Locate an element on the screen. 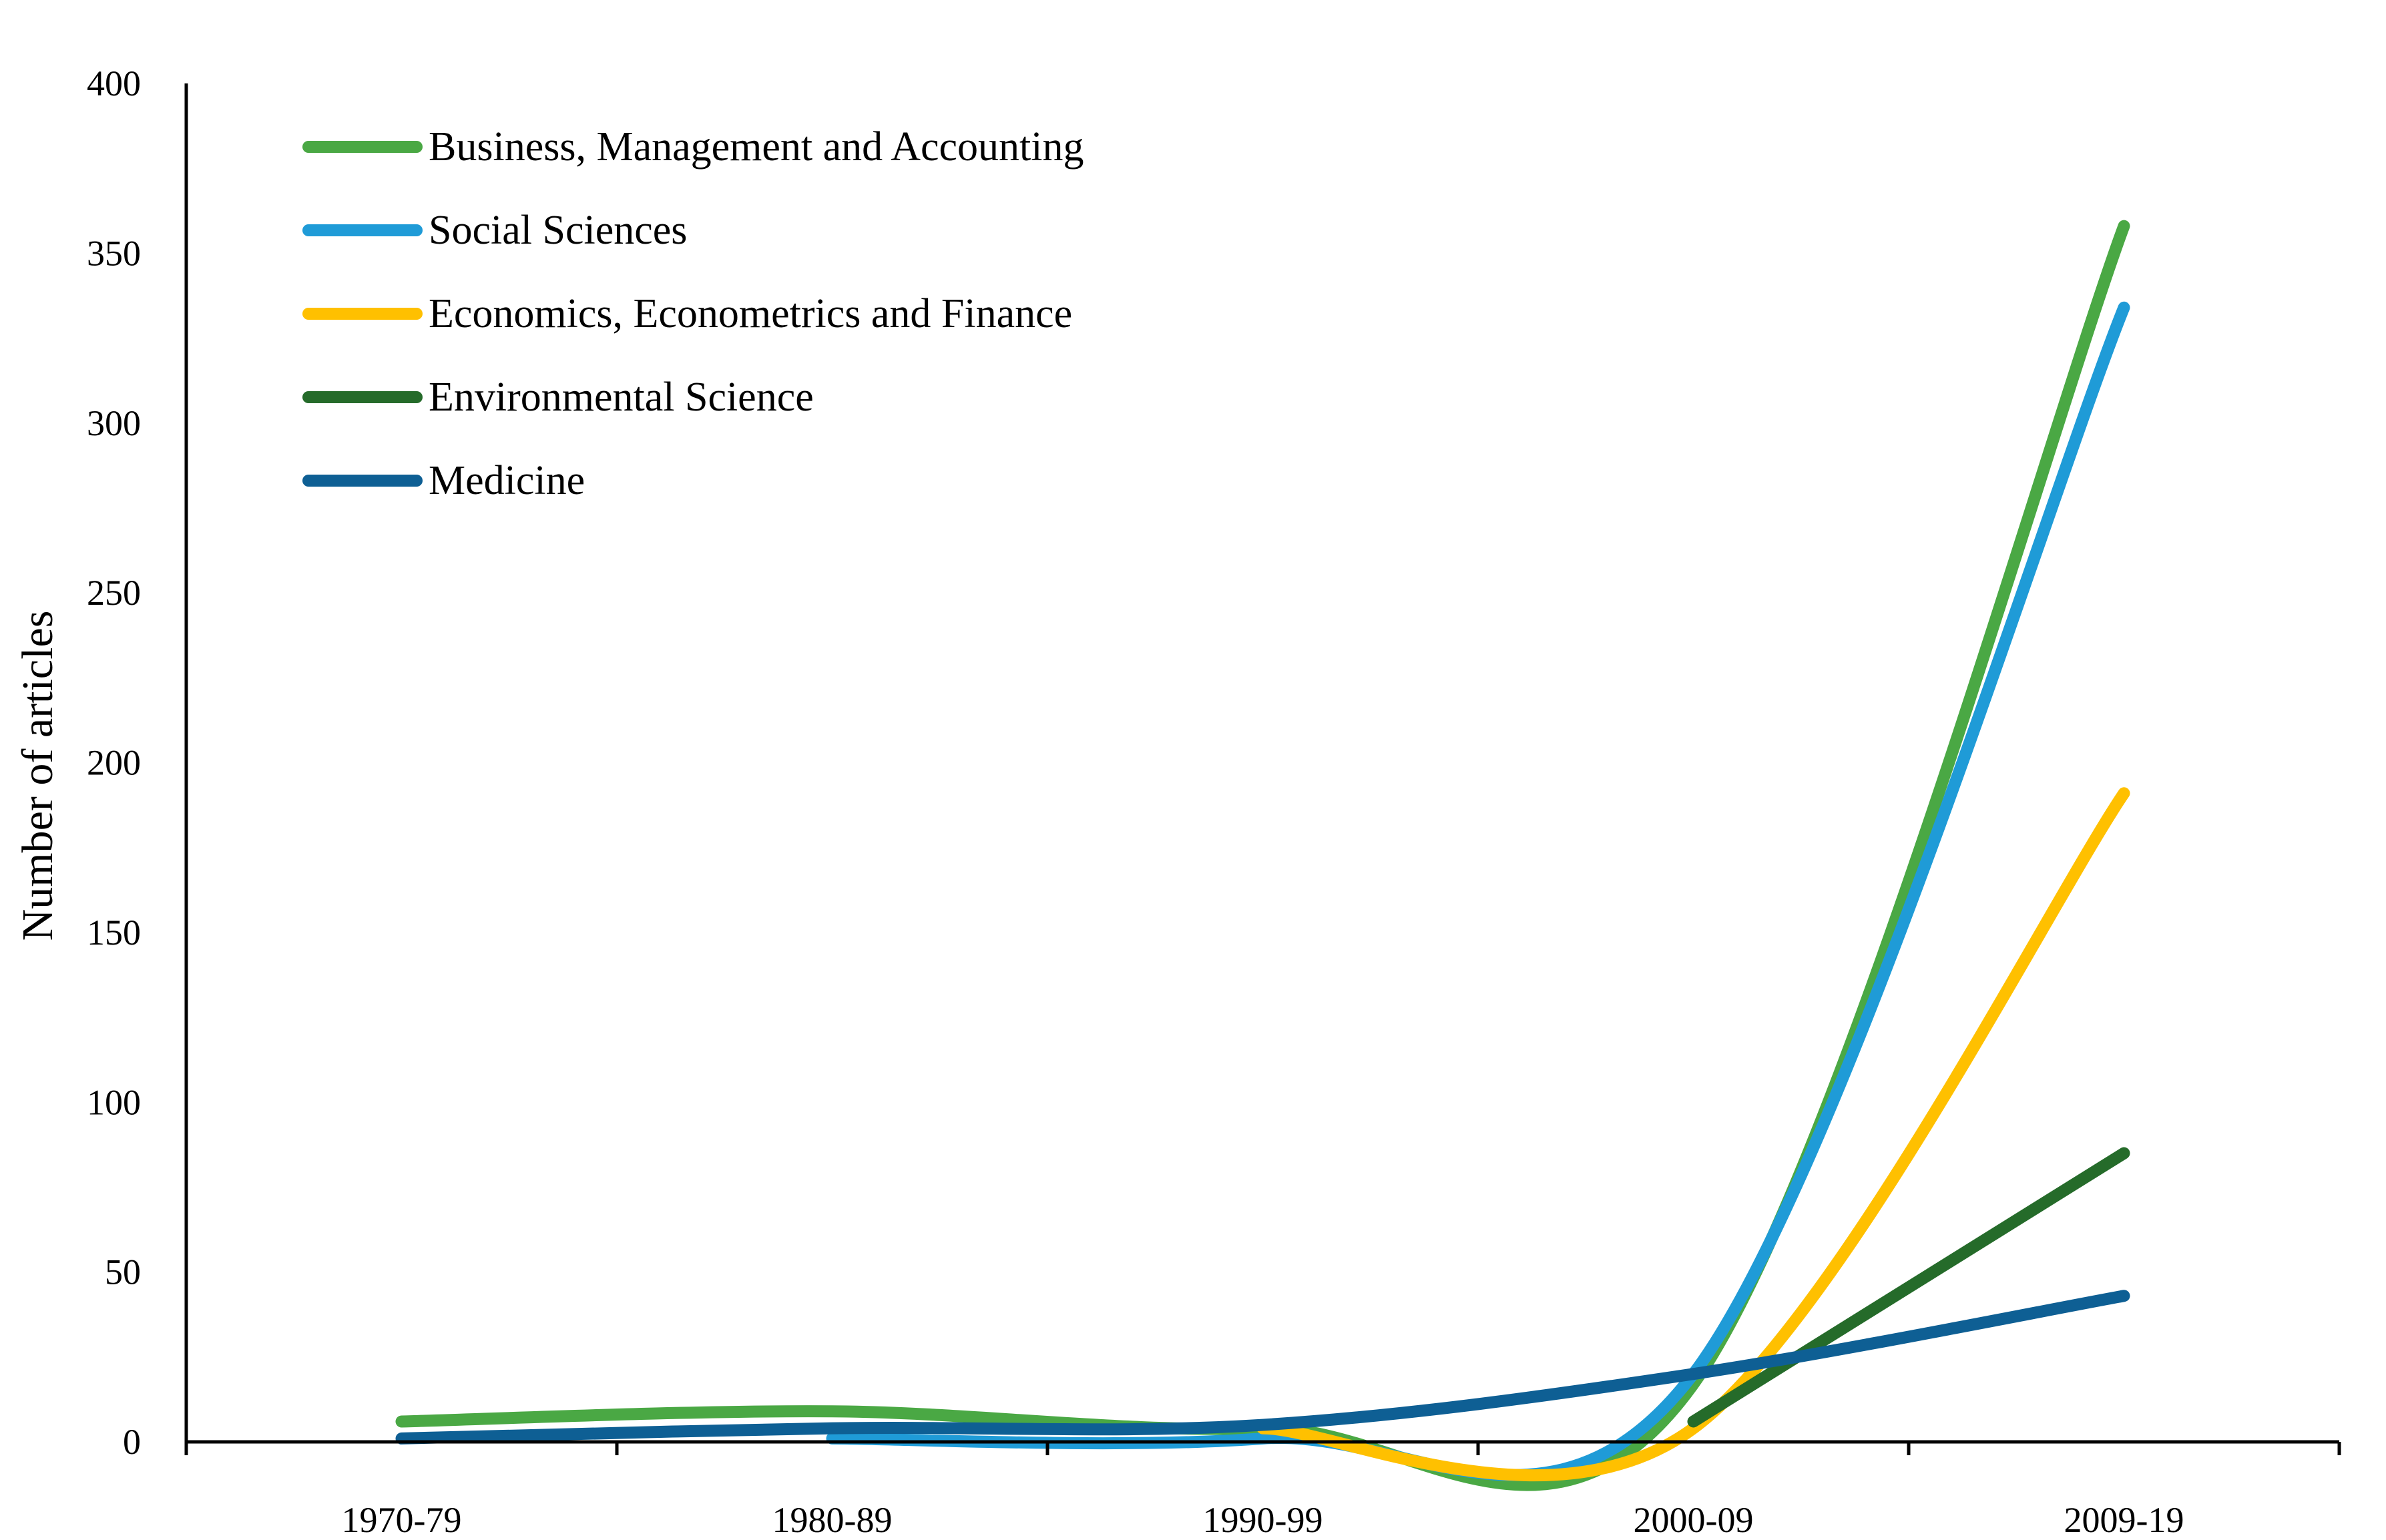  legend-label-0: Business, Management and Accounting is located at coordinates (756, 147).